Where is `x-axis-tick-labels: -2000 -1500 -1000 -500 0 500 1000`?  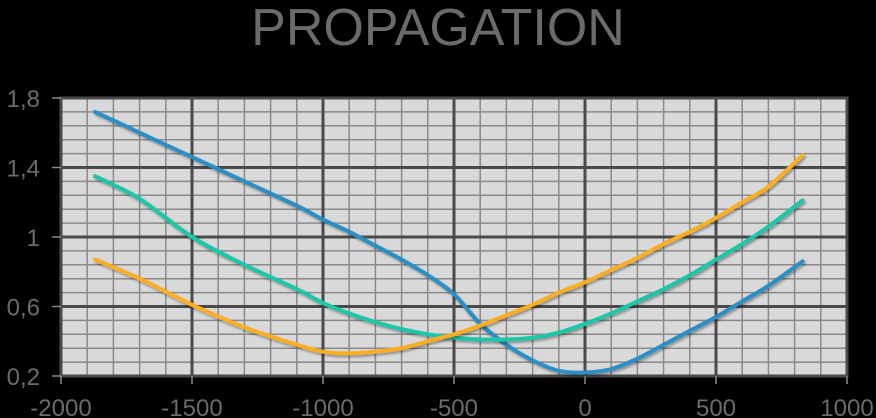 x-axis-tick-labels: -2000 -1500 -1000 -500 0 500 1000 is located at coordinates (451, 406).